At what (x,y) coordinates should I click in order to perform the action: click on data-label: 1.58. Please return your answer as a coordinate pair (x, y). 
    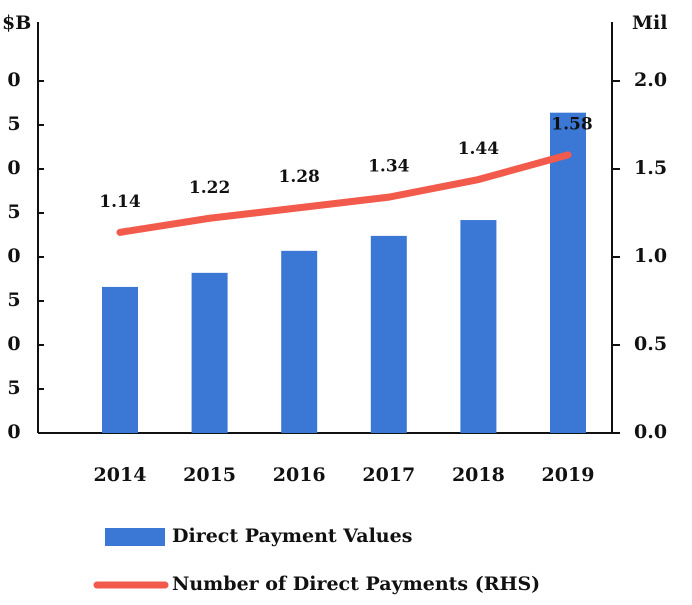
    Looking at the image, I should click on (571, 124).